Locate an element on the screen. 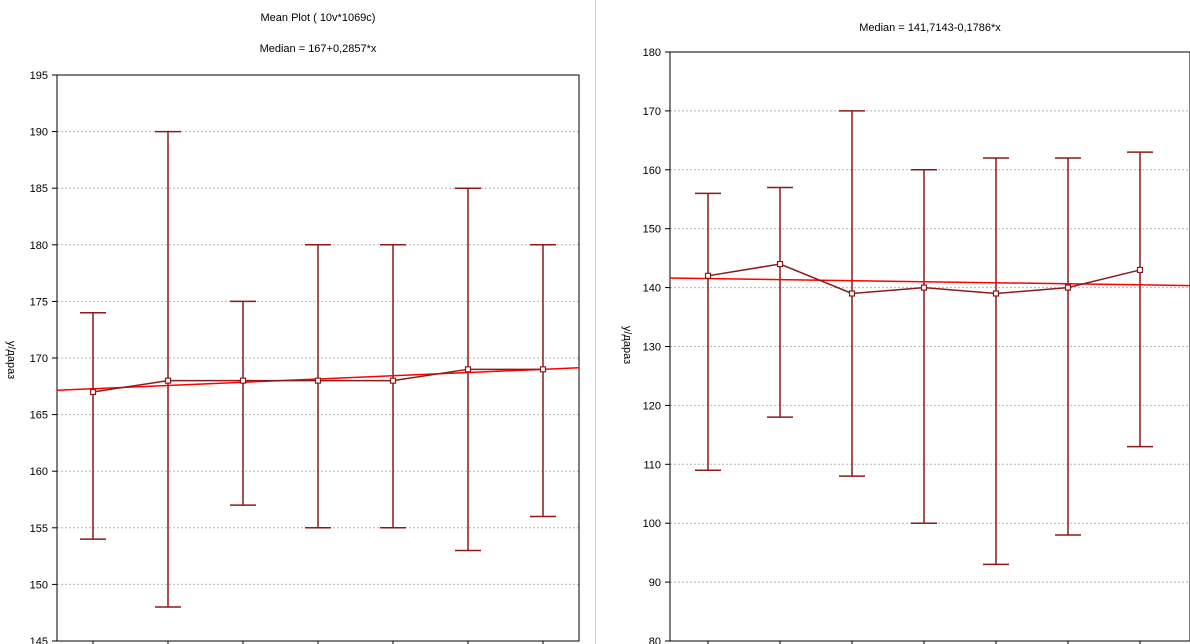  y-tick-label: 185 is located at coordinates (39, 189).